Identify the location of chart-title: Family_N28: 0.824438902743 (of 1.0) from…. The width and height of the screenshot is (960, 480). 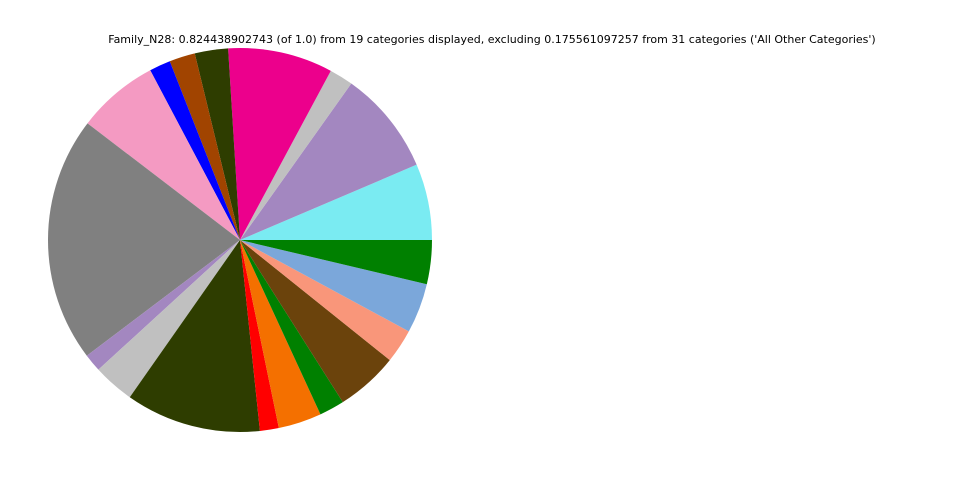
(491, 39).